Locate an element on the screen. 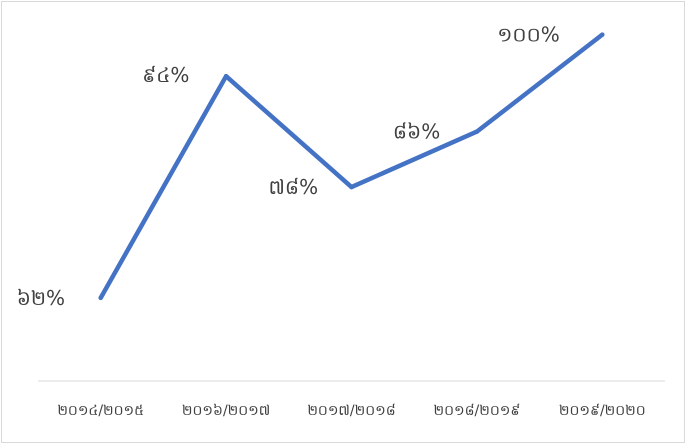  x-tick-label: ២០១៧/២០១៨ is located at coordinates (351, 411).